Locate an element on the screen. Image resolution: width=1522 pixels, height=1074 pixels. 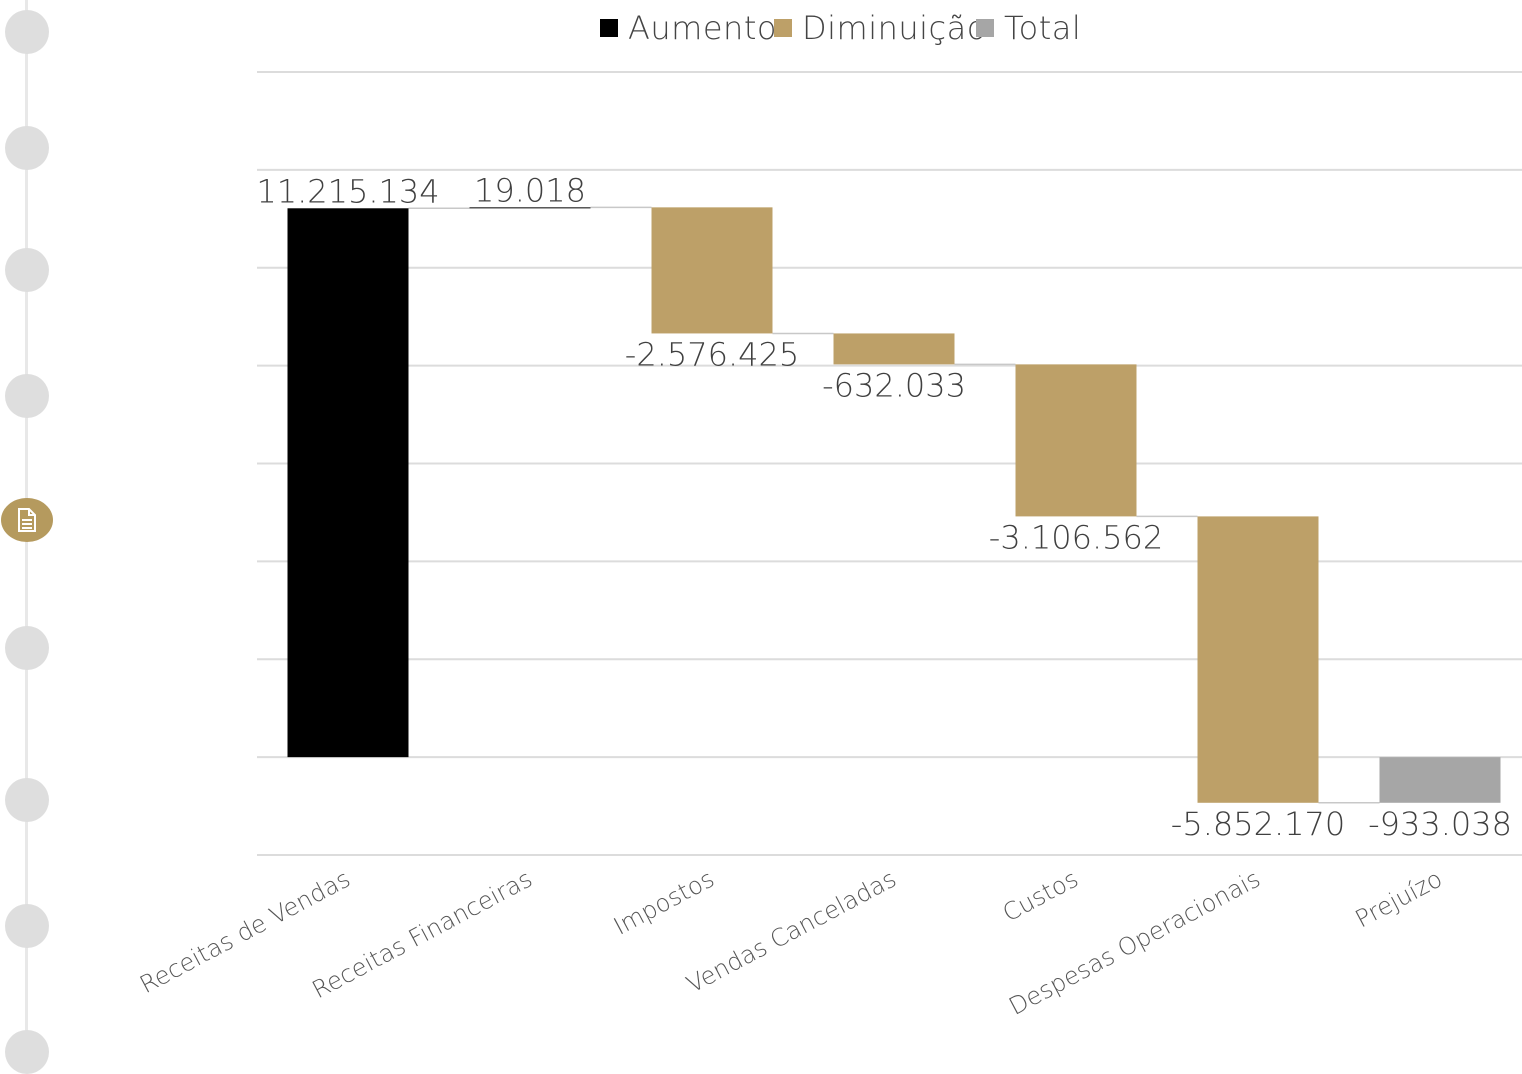
legend-item-3: Total is located at coordinates (1028, 28).